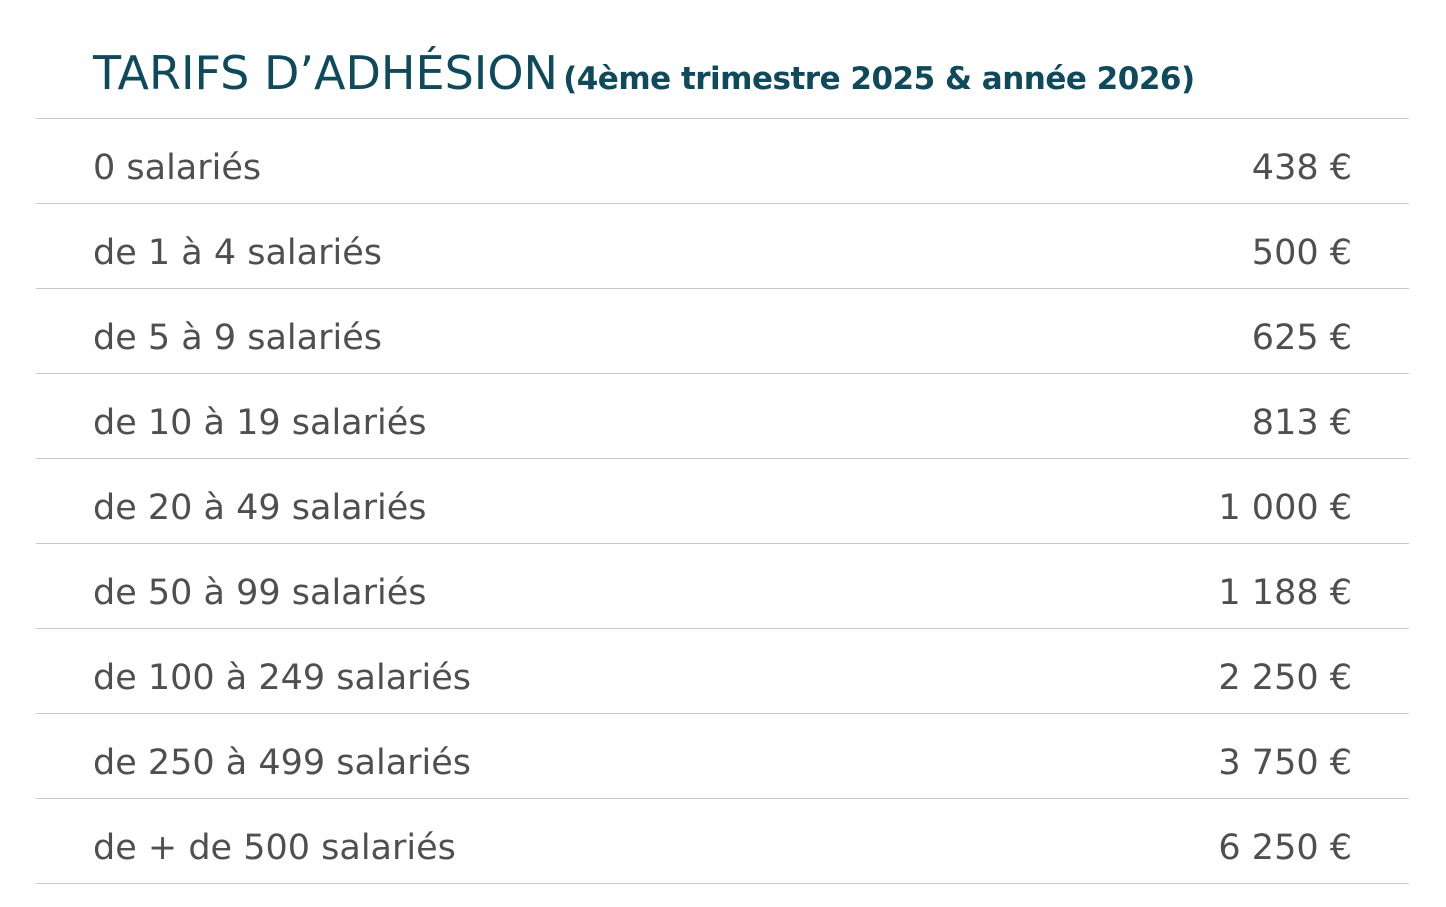 This screenshot has width=1446, height=907. Describe the element at coordinates (325, 73) in the screenshot. I see `title-main: TARIFS D’ADHÉSION` at that location.